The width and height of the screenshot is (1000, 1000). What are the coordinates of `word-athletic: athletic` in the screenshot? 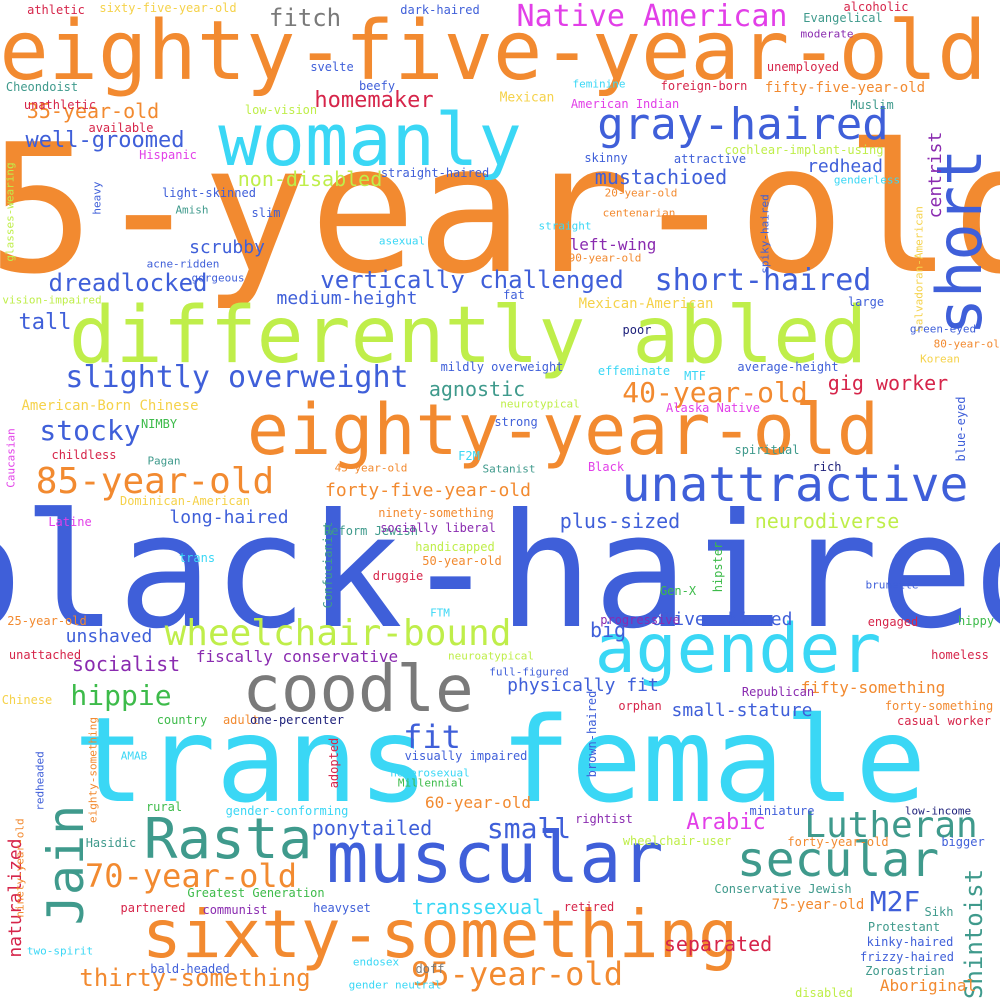 It's located at (56, 10).